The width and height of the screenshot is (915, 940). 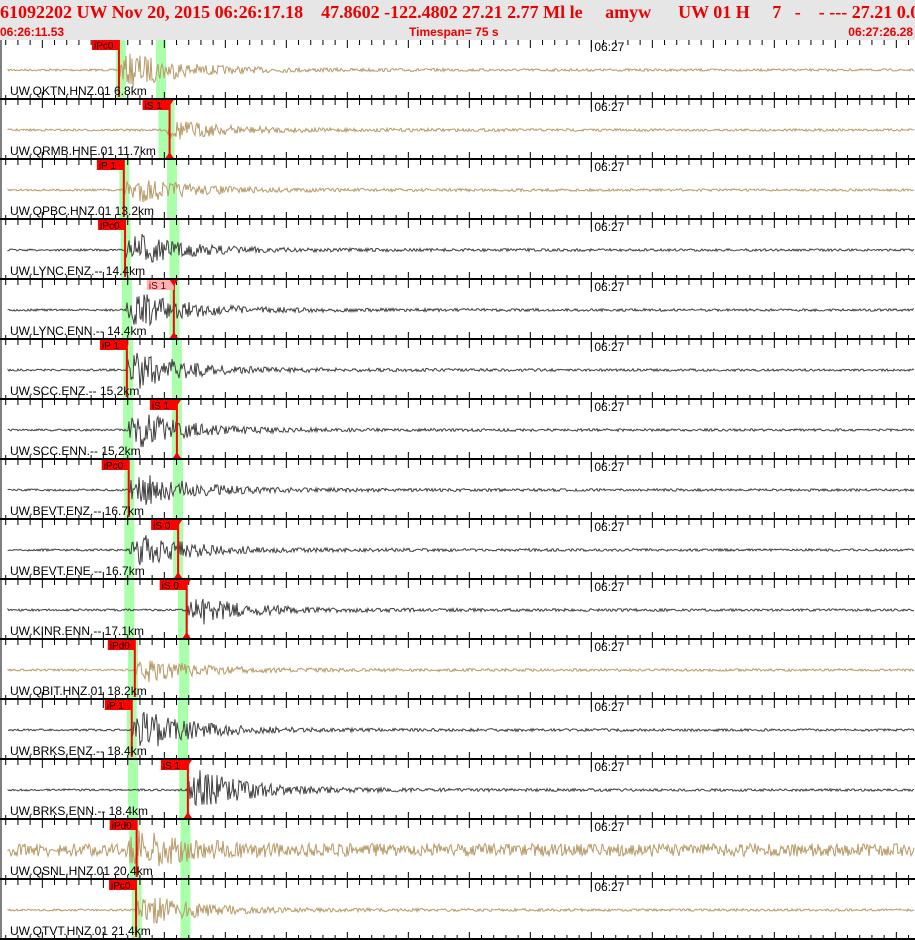 I want to click on channel-label: UW.SCC.ENN.-- 15.2km, so click(x=75, y=451).